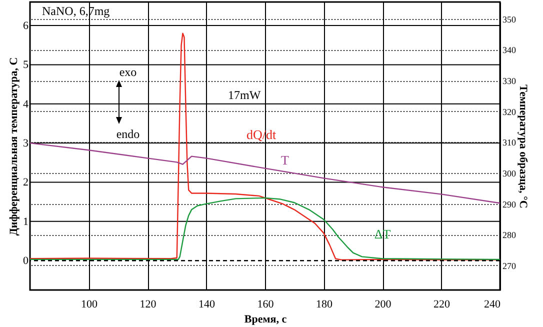 The width and height of the screenshot is (543, 327). Describe the element at coordinates (26, 104) in the screenshot. I see `y-tick-label: 4` at that location.